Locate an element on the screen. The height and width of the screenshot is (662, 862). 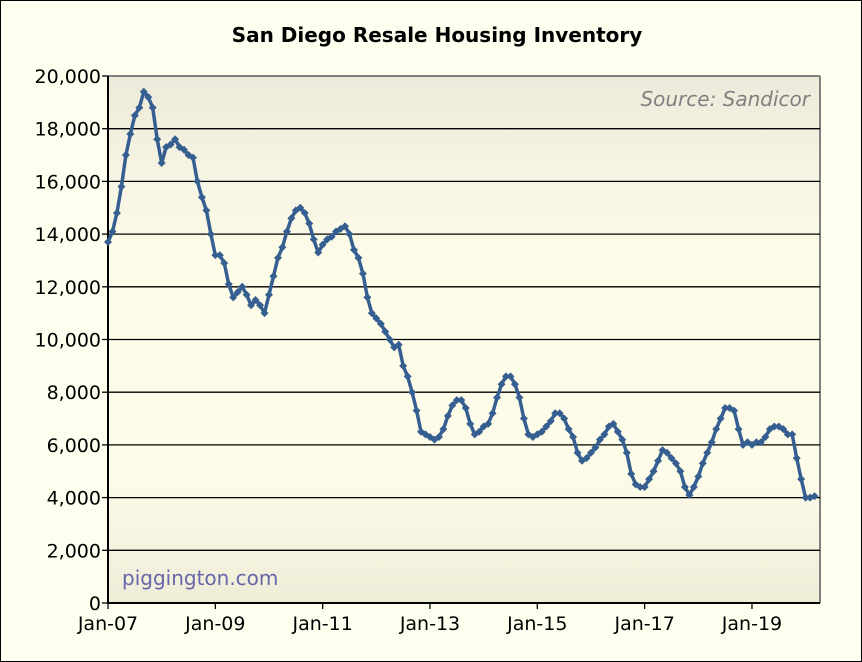
y-tick-label: 2,000 is located at coordinates (74, 551).